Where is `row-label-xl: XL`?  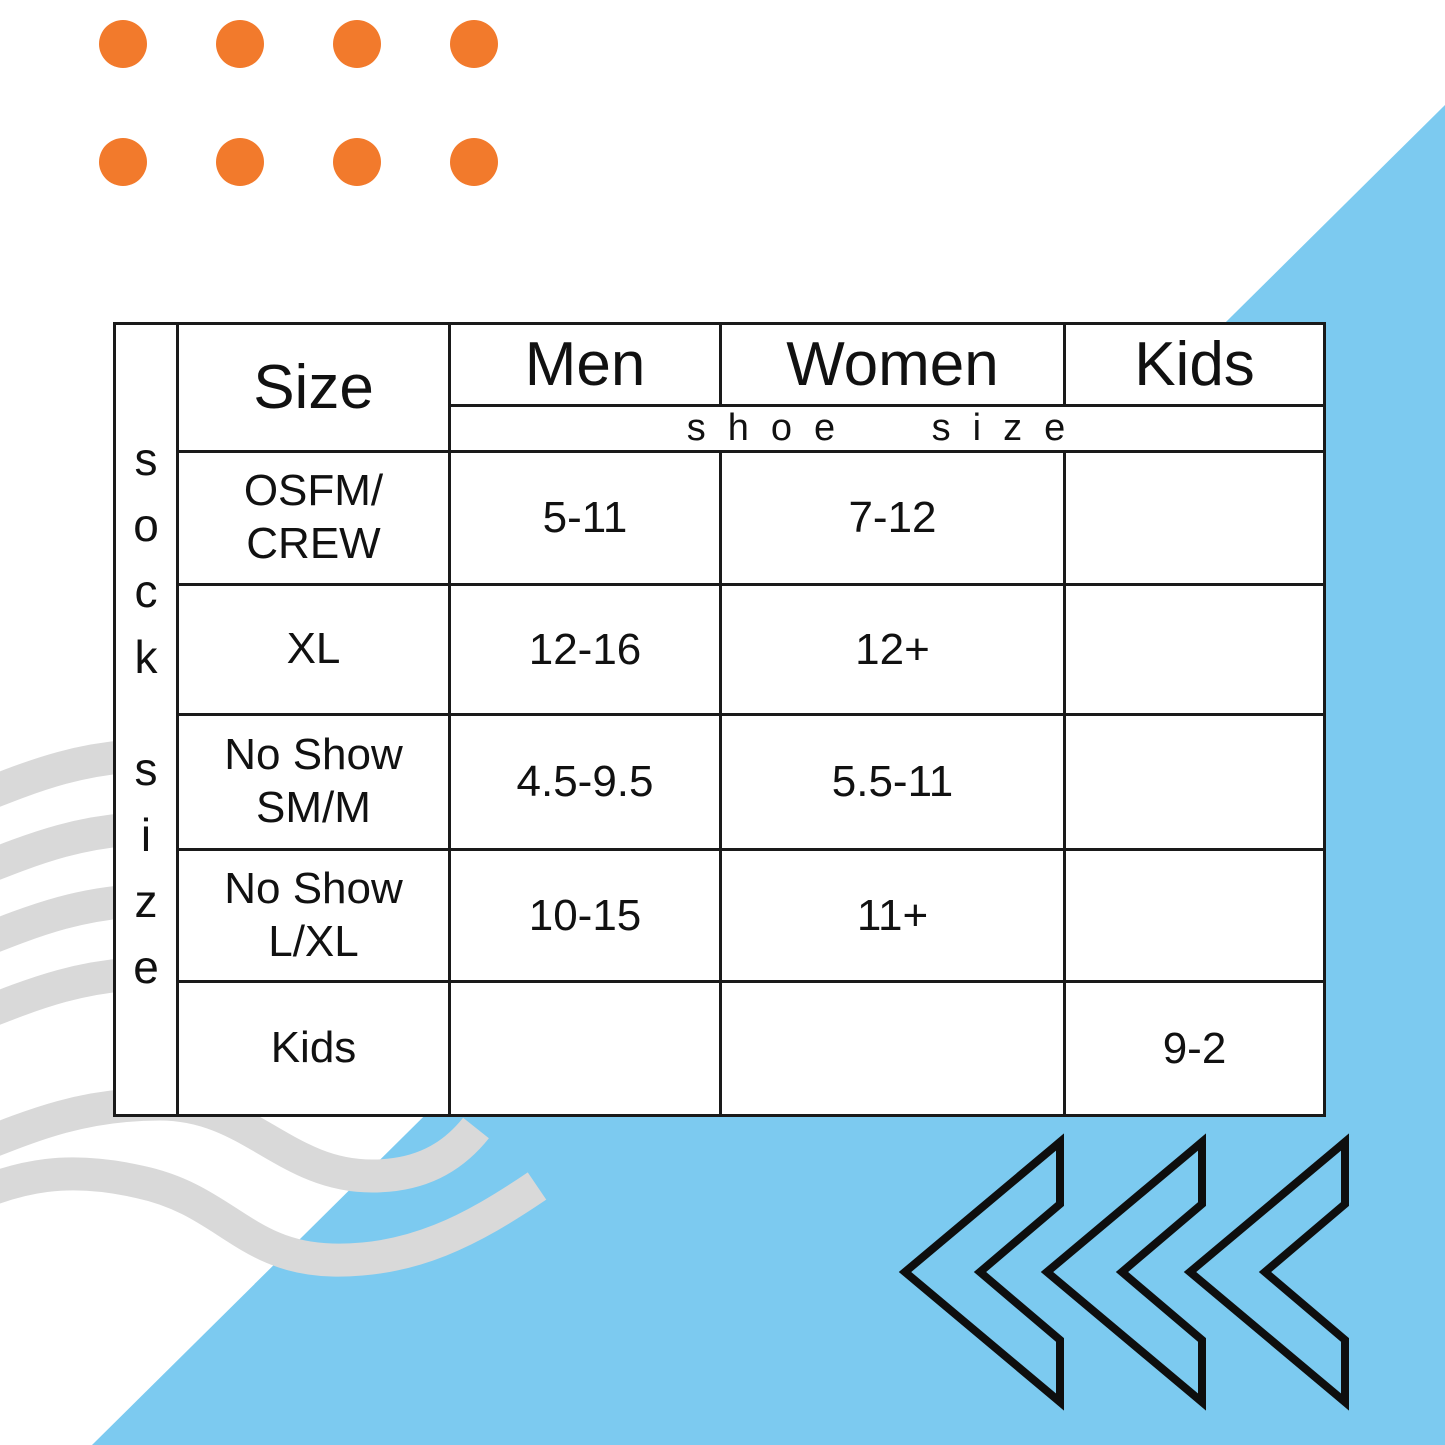
row-label-xl: XL is located at coordinates (313, 649).